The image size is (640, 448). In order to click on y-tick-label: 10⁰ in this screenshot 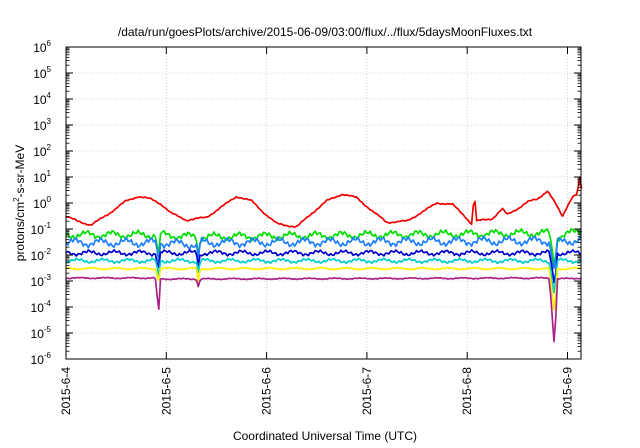, I will do `click(42, 203)`.